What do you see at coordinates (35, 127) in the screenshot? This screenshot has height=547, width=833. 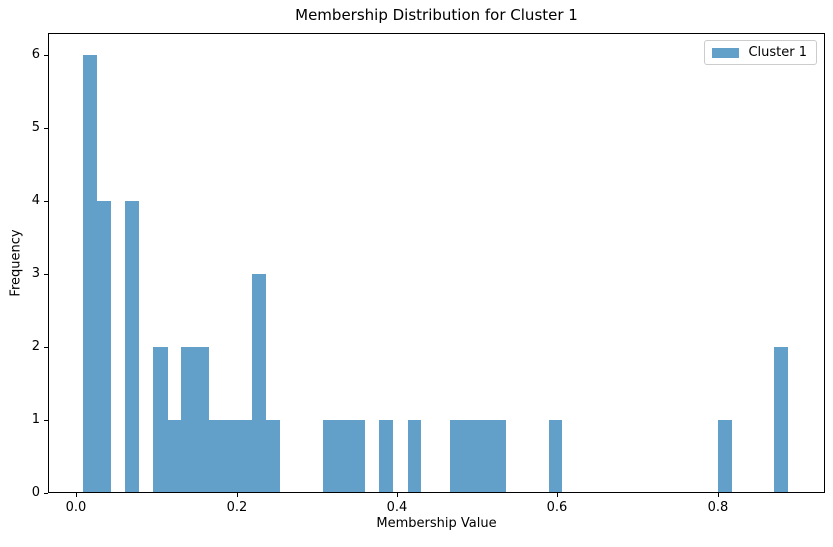 I see `y-tick-label: 5` at bounding box center [35, 127].